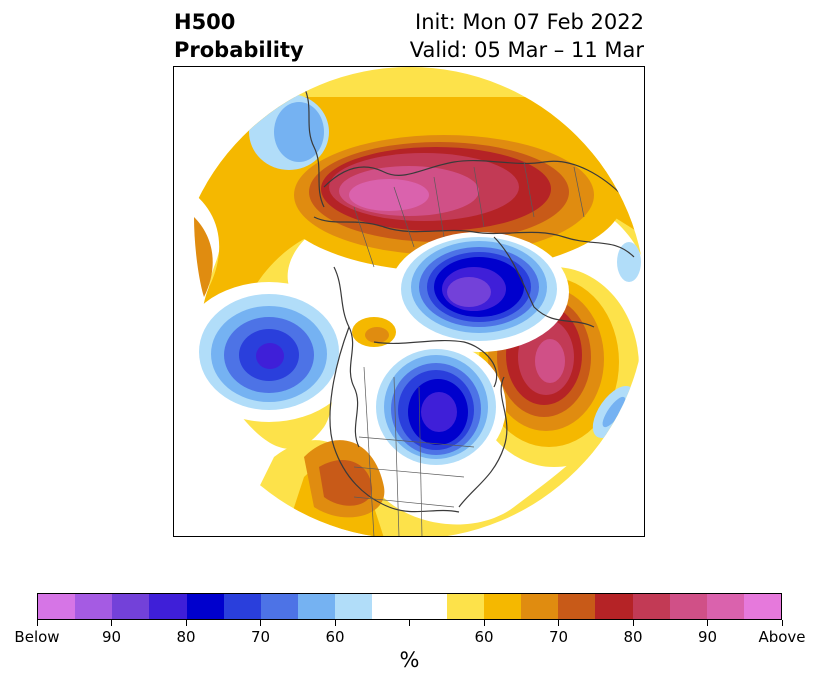 The width and height of the screenshot is (819, 686). What do you see at coordinates (409, 660) in the screenshot?
I see `colorbar-unit-label: %` at bounding box center [409, 660].